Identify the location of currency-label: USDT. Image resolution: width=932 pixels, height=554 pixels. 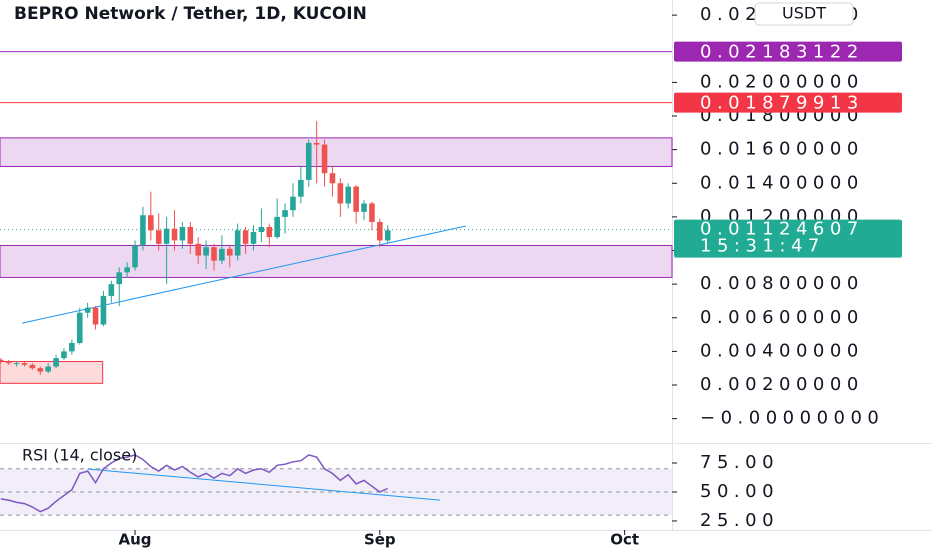
(804, 13).